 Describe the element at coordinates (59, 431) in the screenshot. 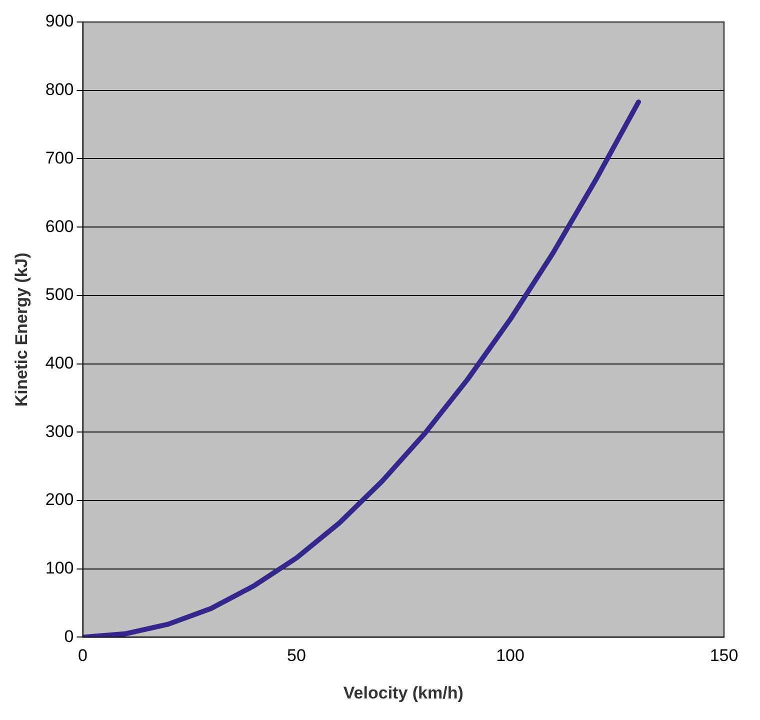

I see `y-tick-label: 300` at that location.